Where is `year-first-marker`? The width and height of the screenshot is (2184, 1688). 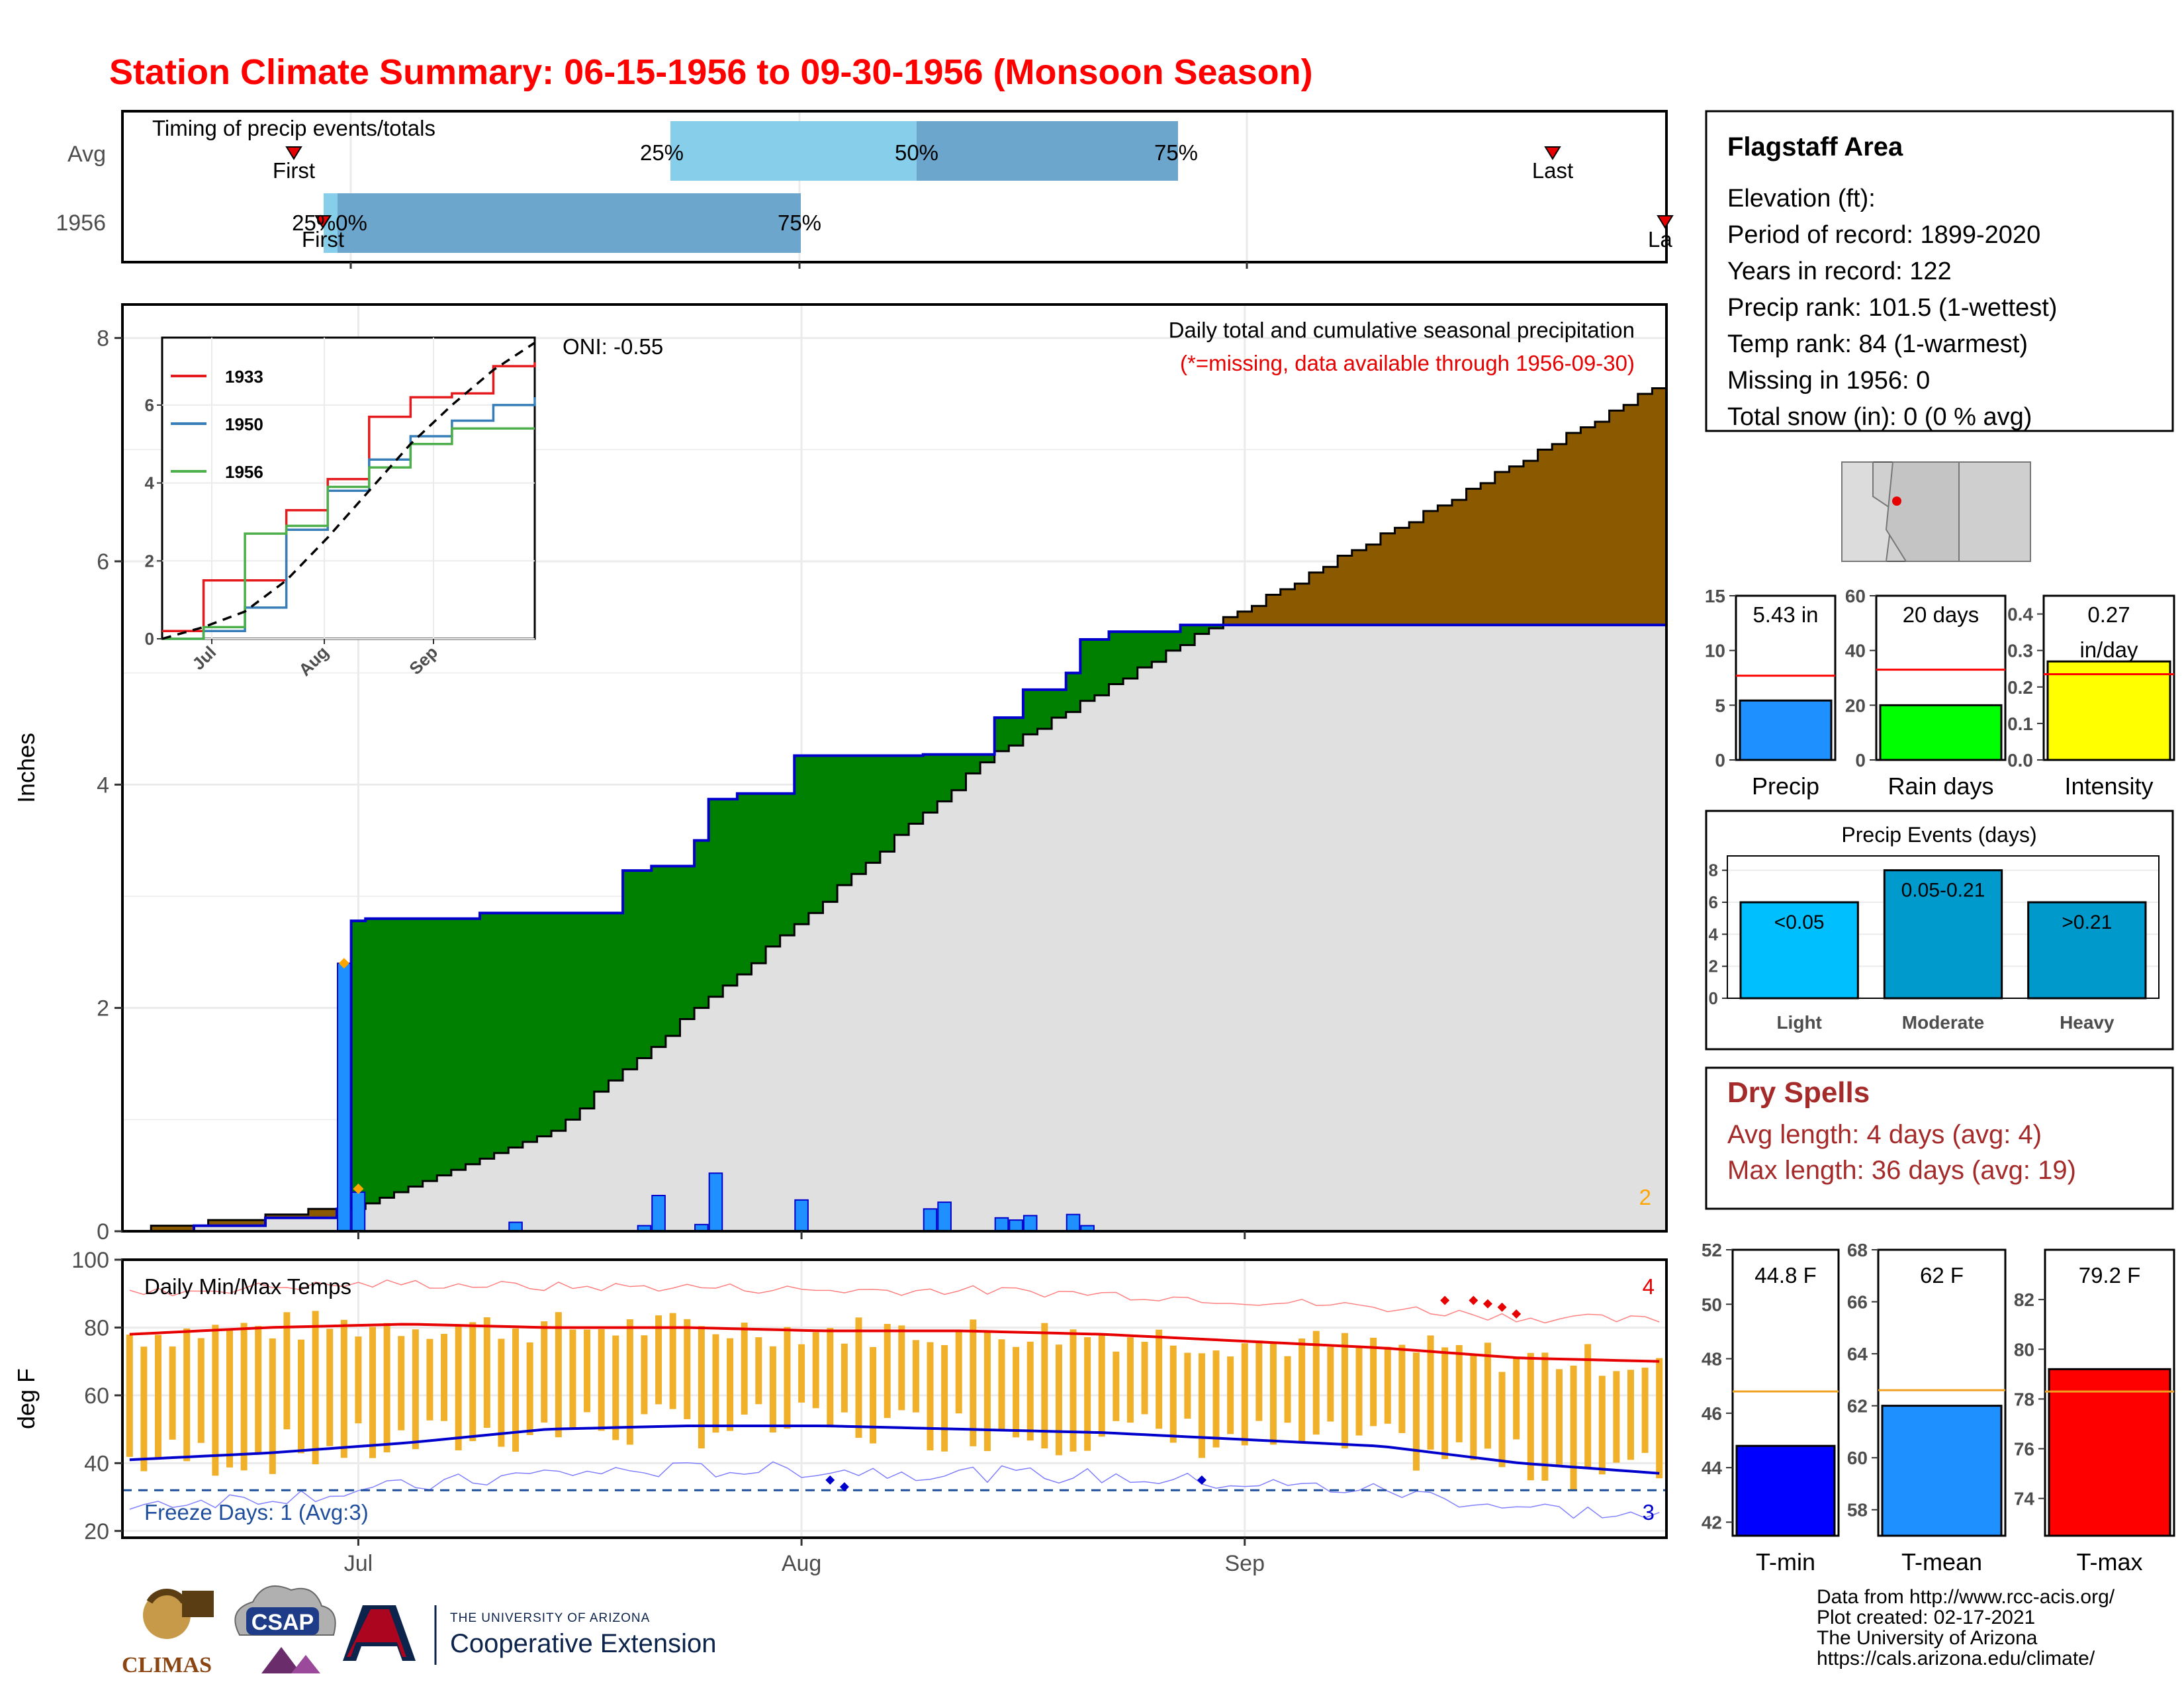 year-first-marker is located at coordinates (323, 222).